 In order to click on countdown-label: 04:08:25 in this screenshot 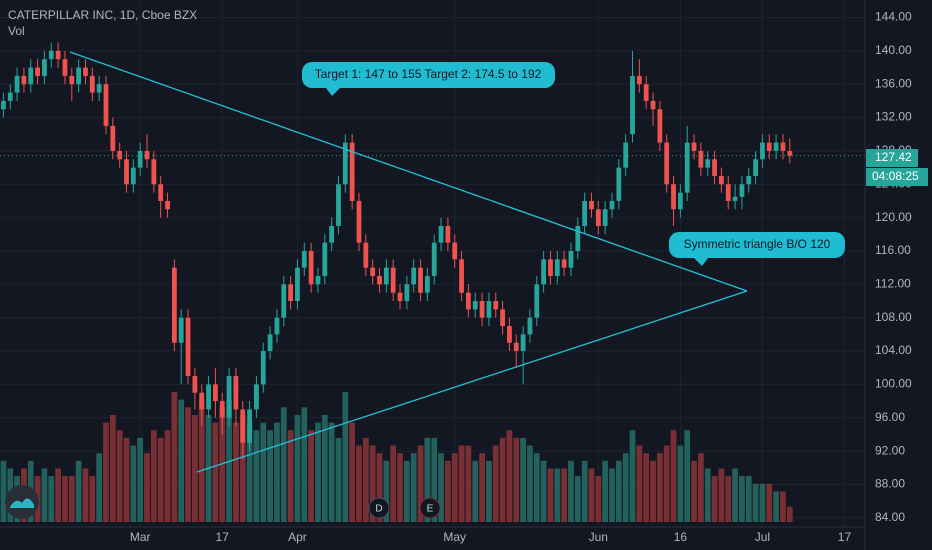, I will do `click(895, 176)`.